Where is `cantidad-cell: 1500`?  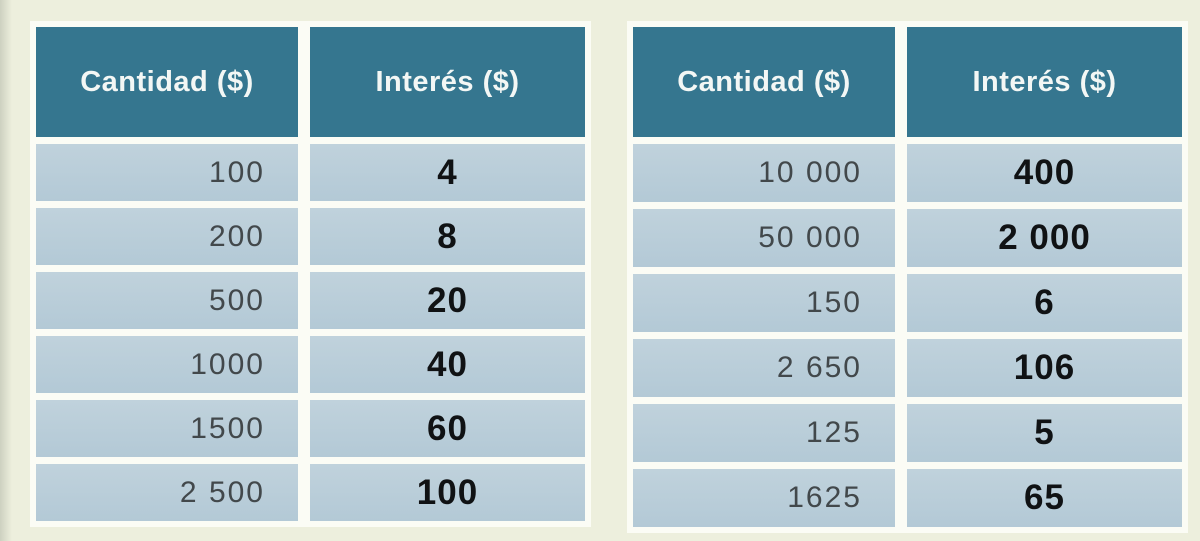
cantidad-cell: 1500 is located at coordinates (167, 428).